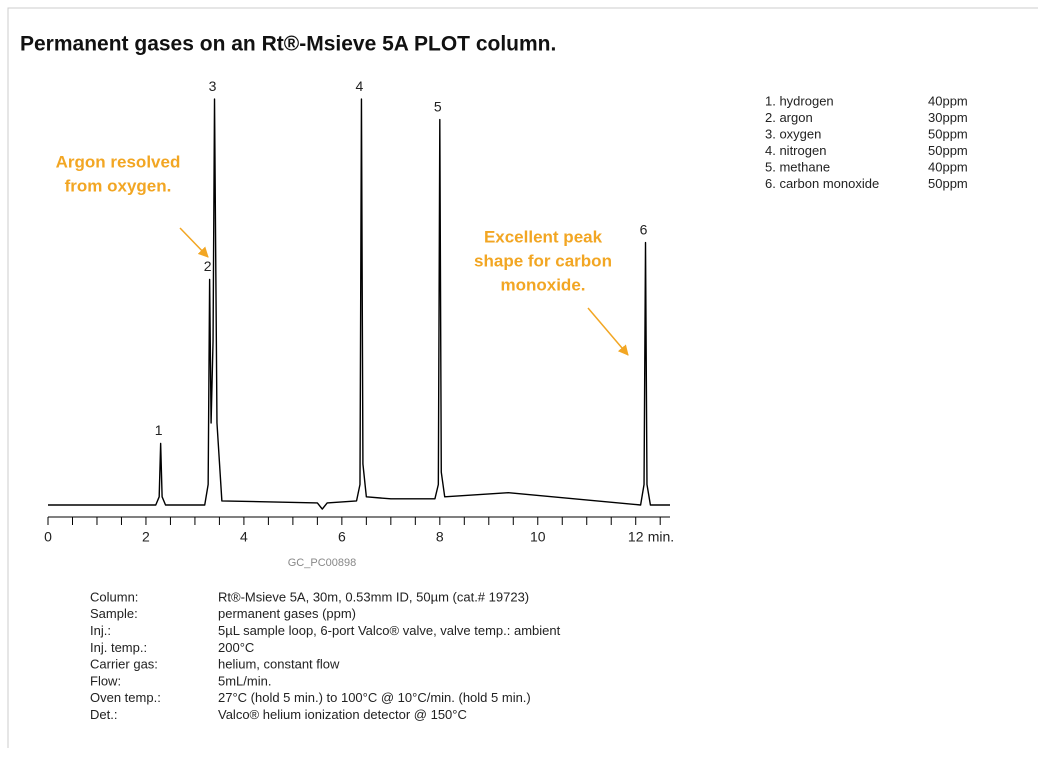 This screenshot has width=1038, height=757. I want to click on annotation: from oxygen., so click(118, 185).